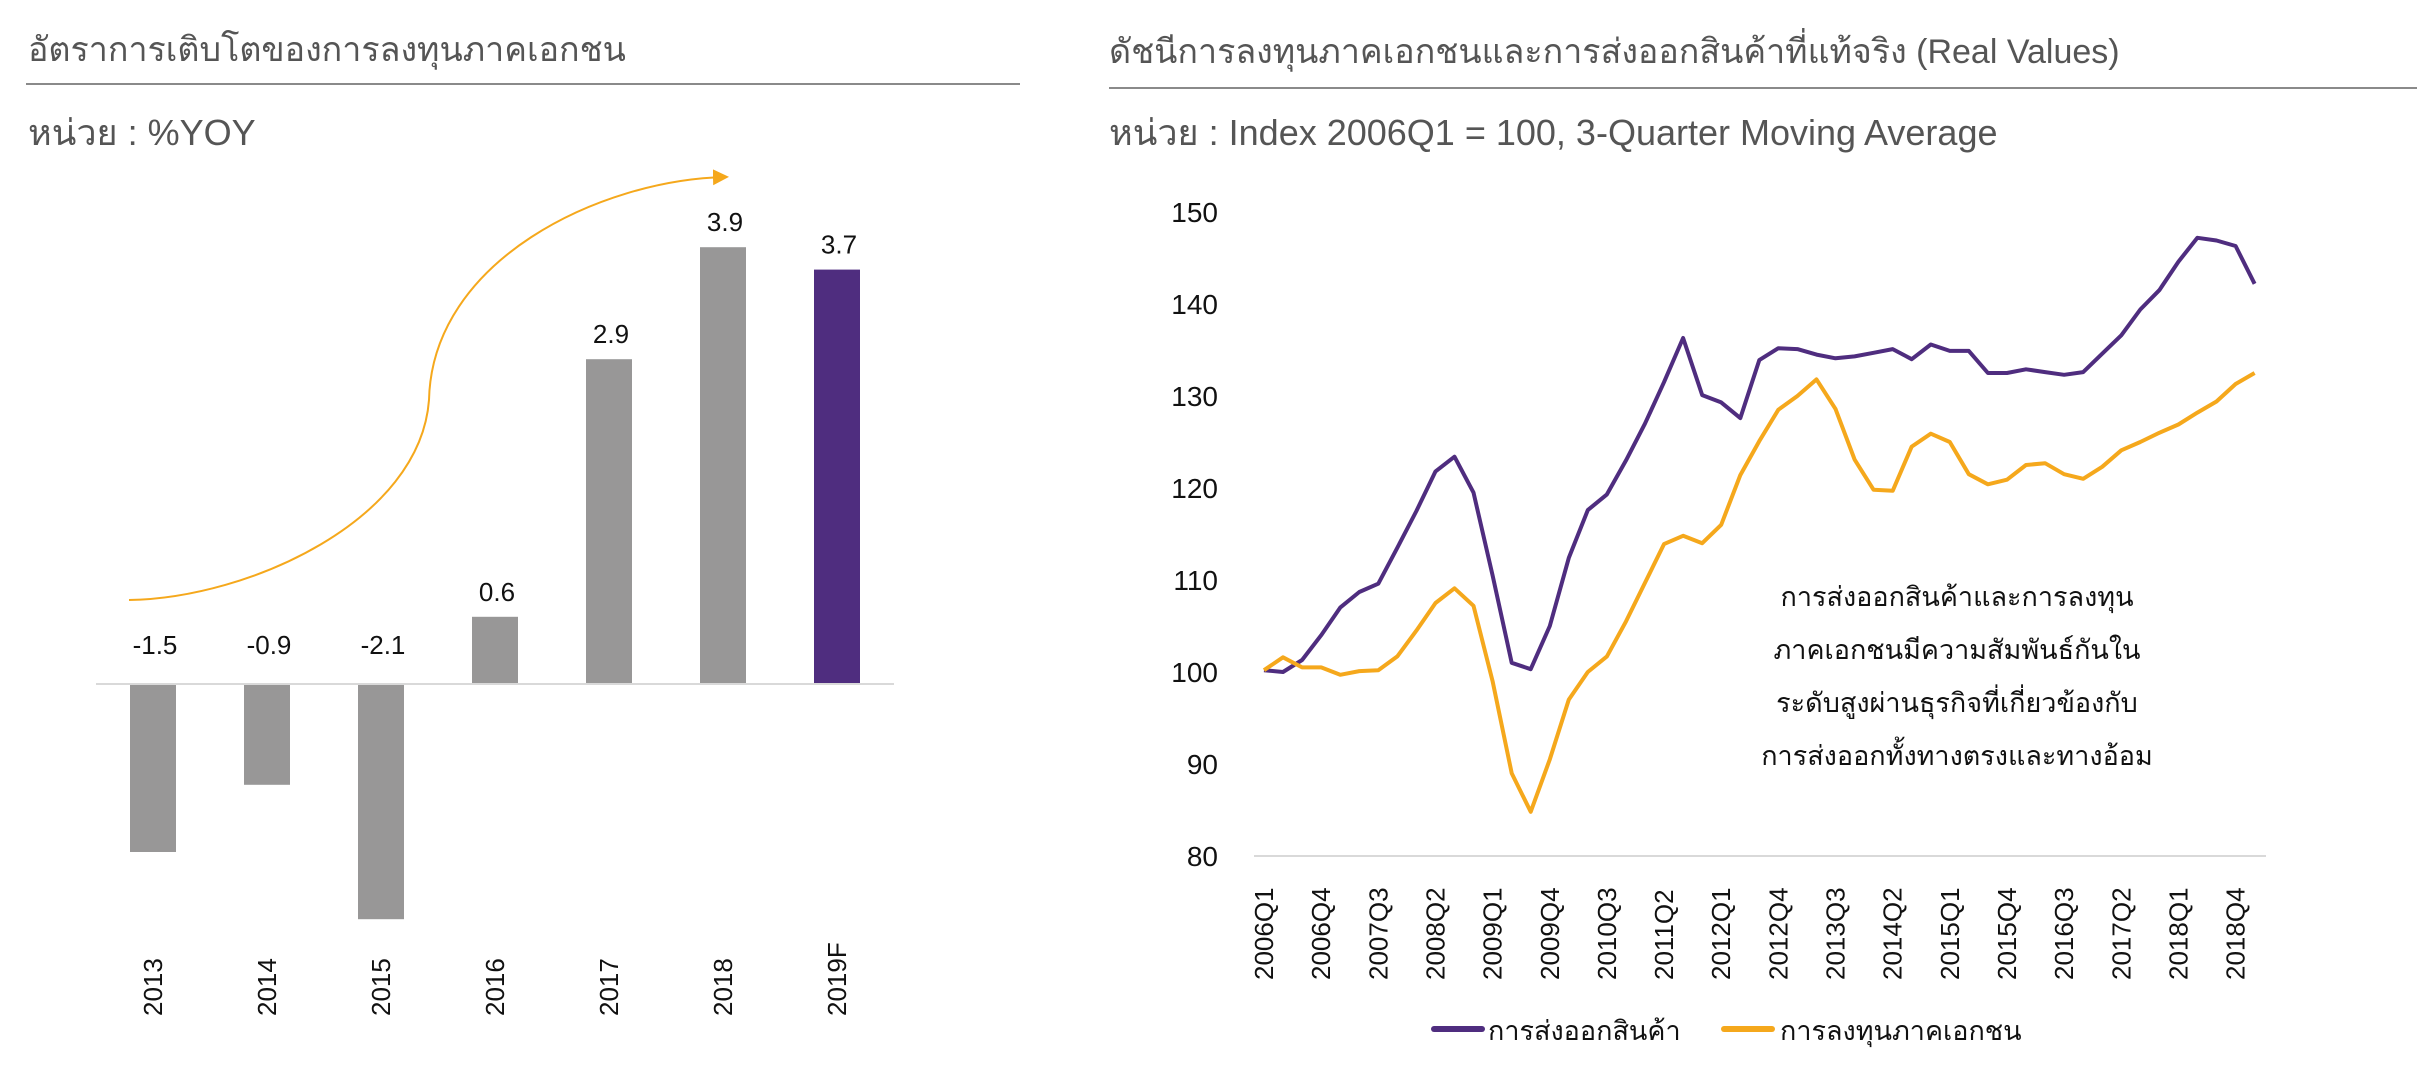  What do you see at coordinates (1664, 934) in the screenshot?
I see `x-tick-label: 2011Q2` at bounding box center [1664, 934].